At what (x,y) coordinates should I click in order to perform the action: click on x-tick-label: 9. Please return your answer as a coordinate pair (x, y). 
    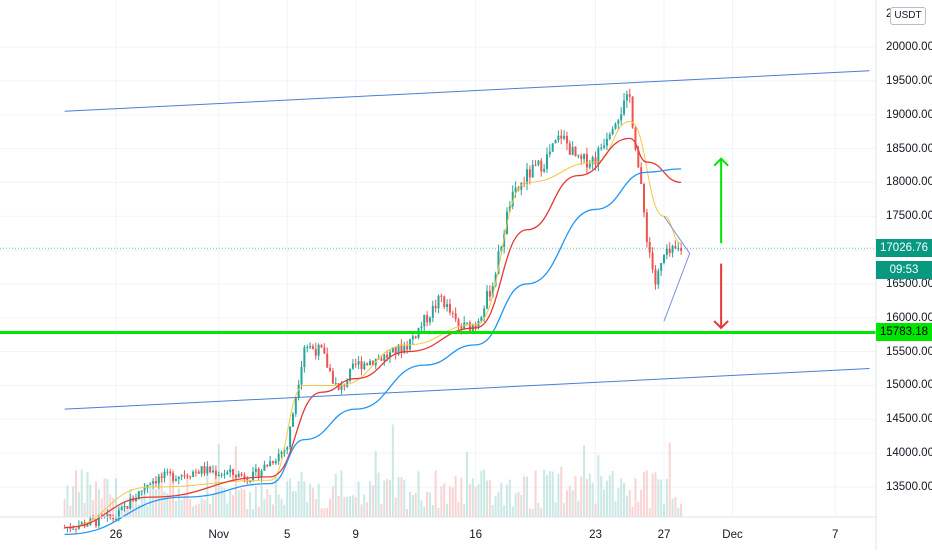
    Looking at the image, I should click on (355, 535).